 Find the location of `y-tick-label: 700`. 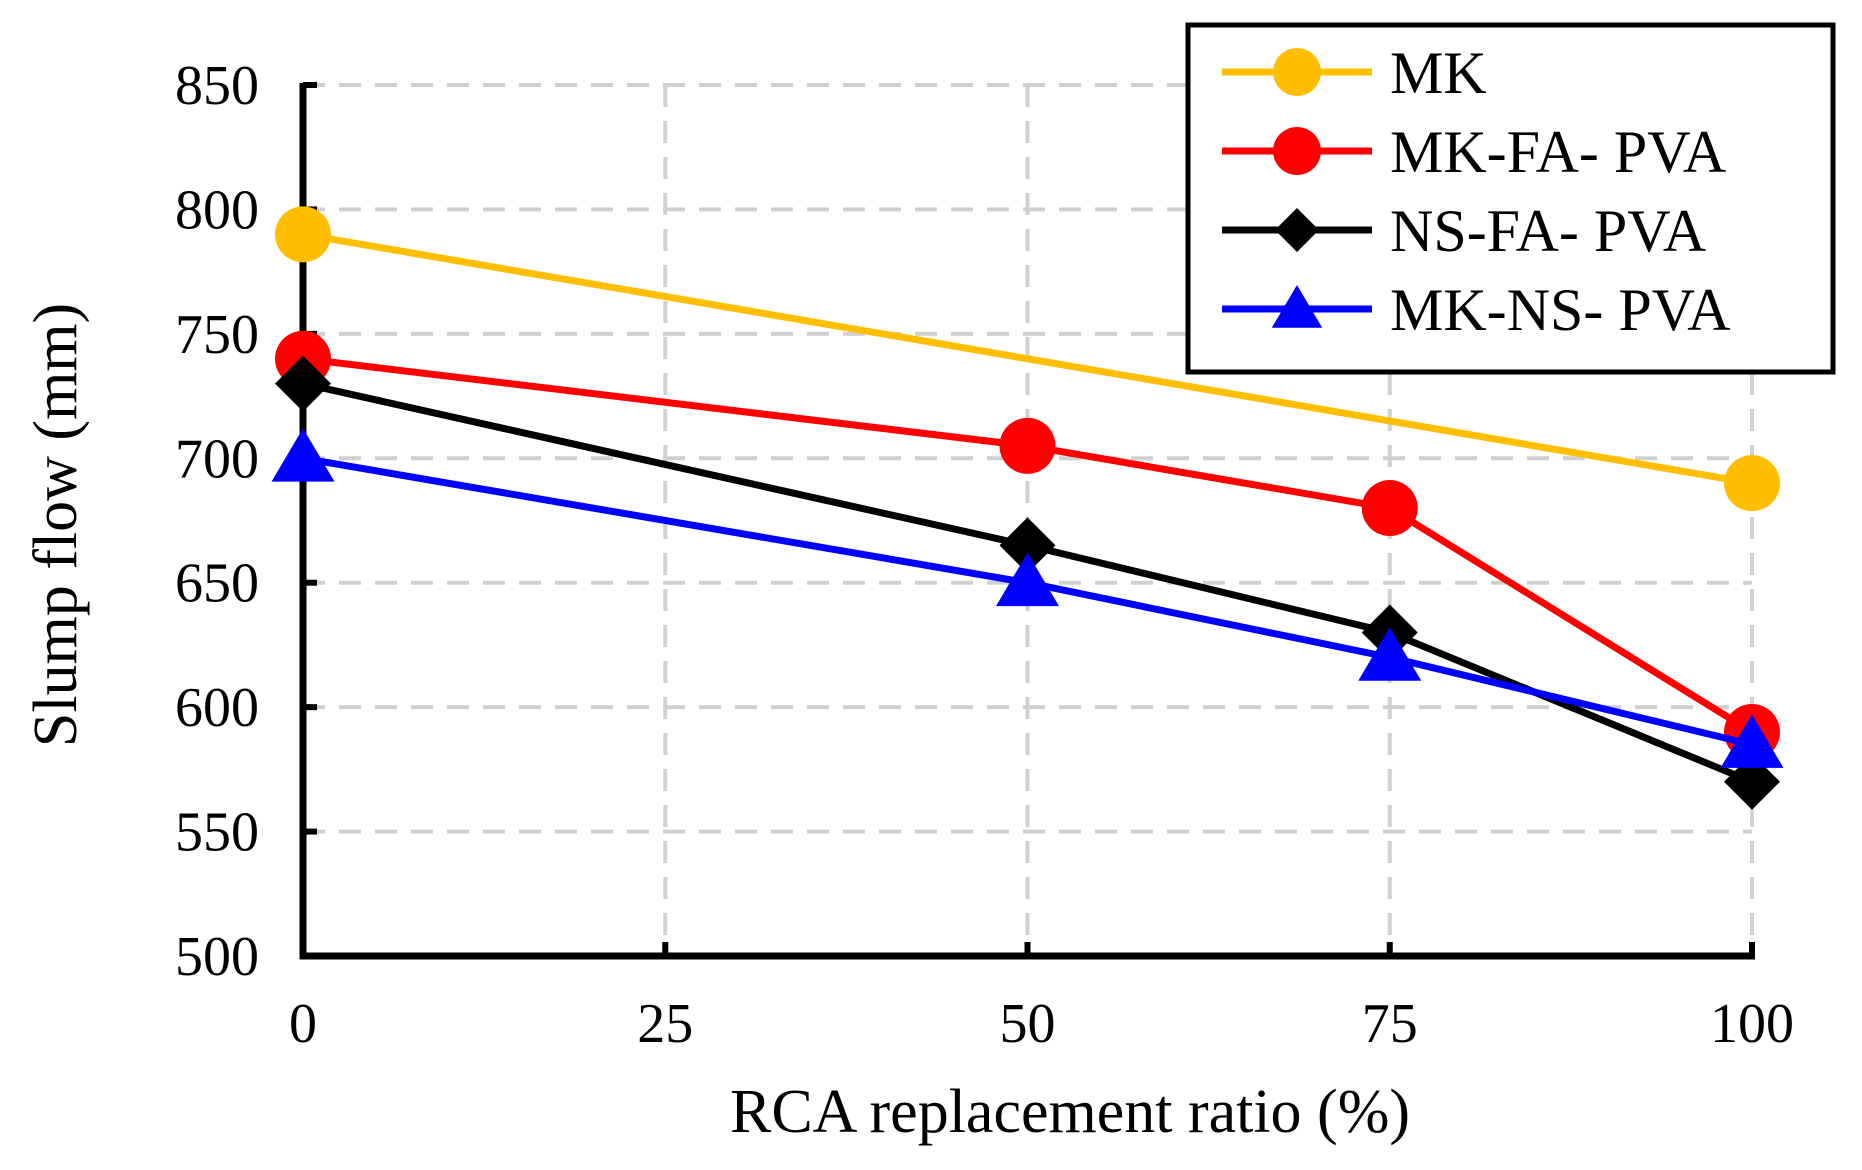

y-tick-label: 700 is located at coordinates (217, 459).